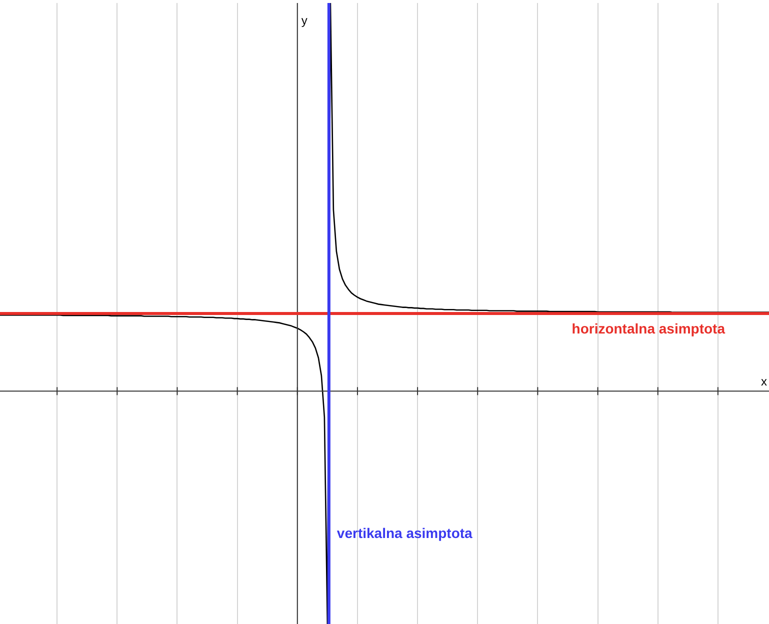 The image size is (769, 624). I want to click on ref-line-label: horizontalna asimptota, so click(649, 328).